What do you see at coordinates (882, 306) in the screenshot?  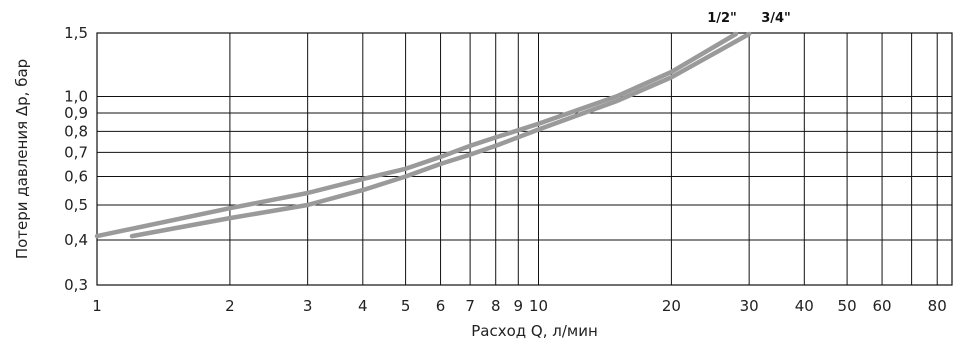 I see `x-tick-label: 60` at bounding box center [882, 306].